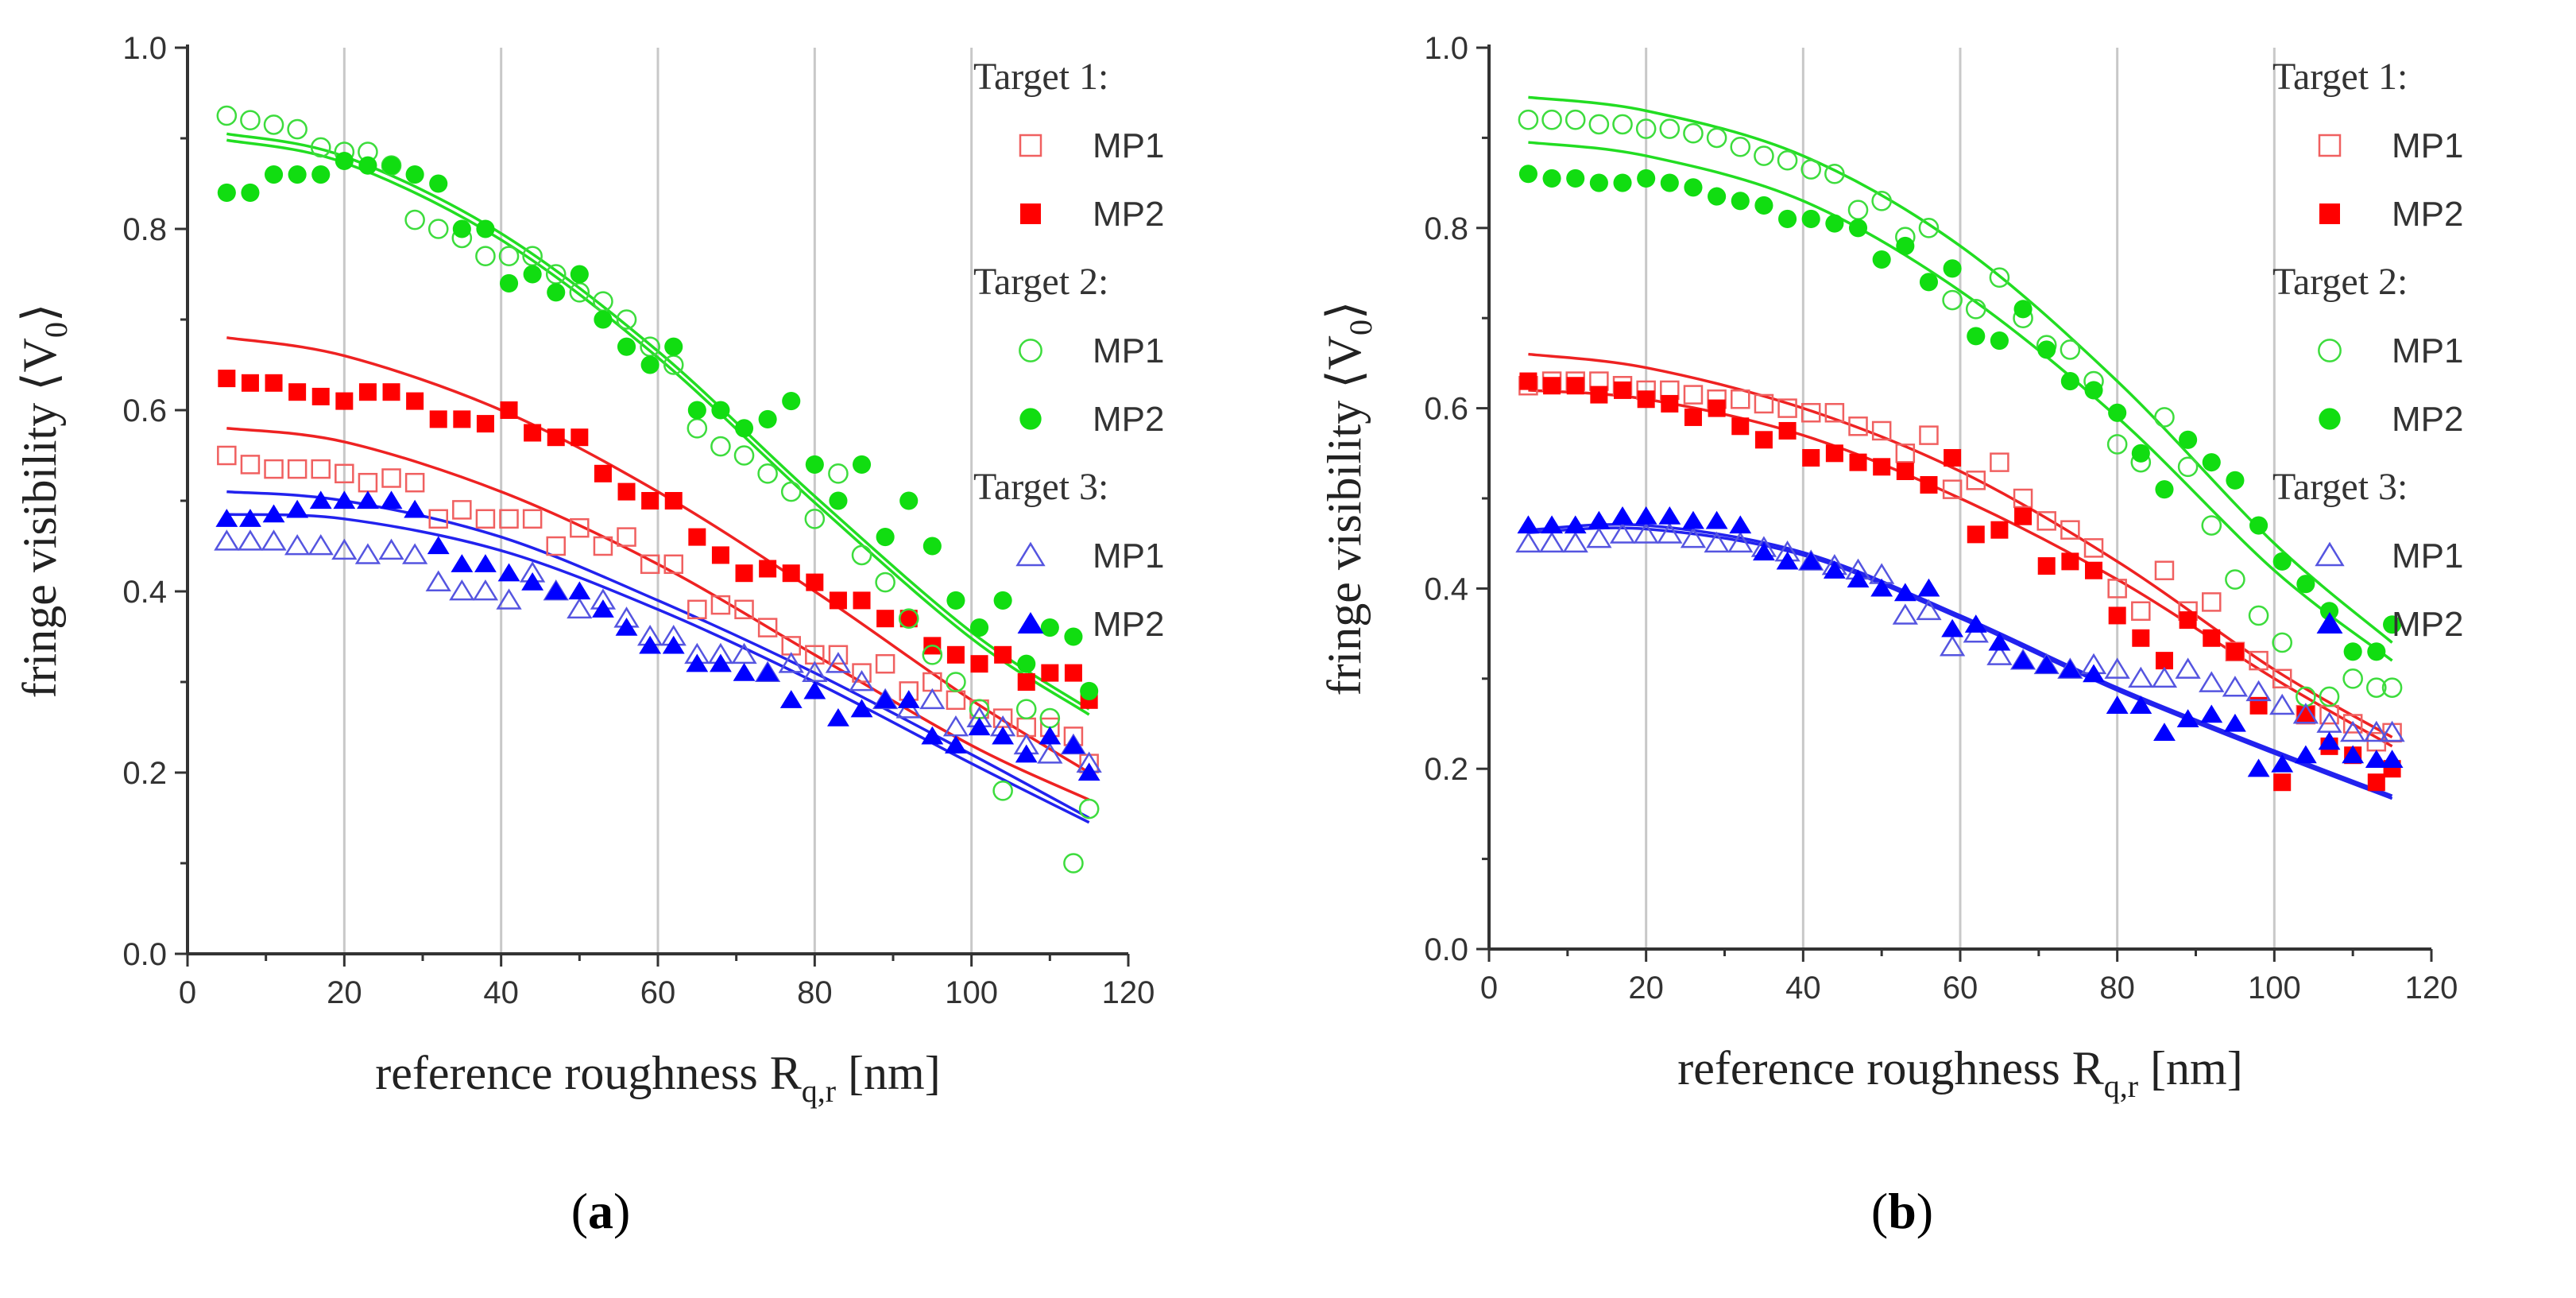 The width and height of the screenshot is (2576, 1298). What do you see at coordinates (888, 1073) in the screenshot?
I see `x-axis-title-unit: [nm]` at bounding box center [888, 1073].